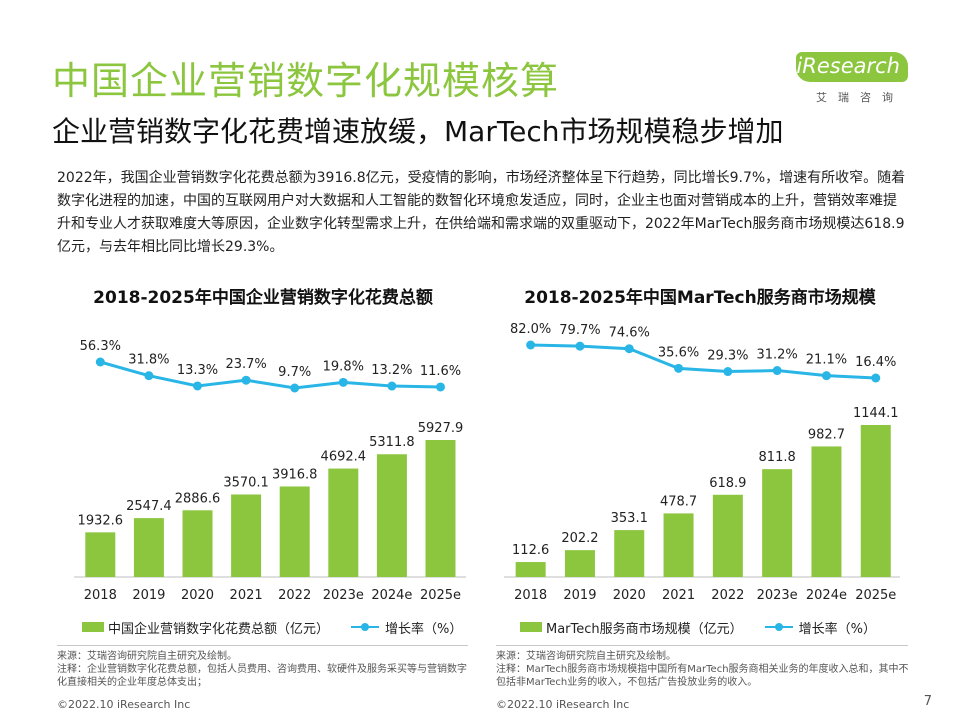 Image resolution: width=960 pixels, height=720 pixels. Describe the element at coordinates (148, 360) in the screenshot. I see `rate-value-label: 31.8%` at that location.